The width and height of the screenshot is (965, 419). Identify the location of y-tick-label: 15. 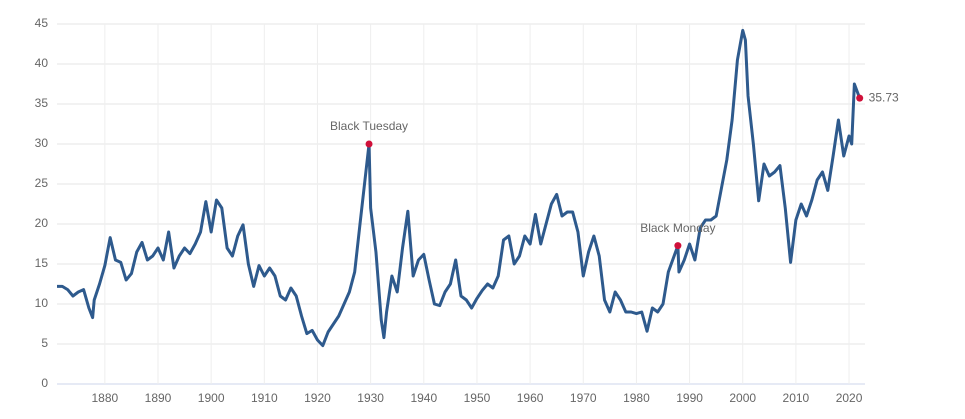
(42, 263).